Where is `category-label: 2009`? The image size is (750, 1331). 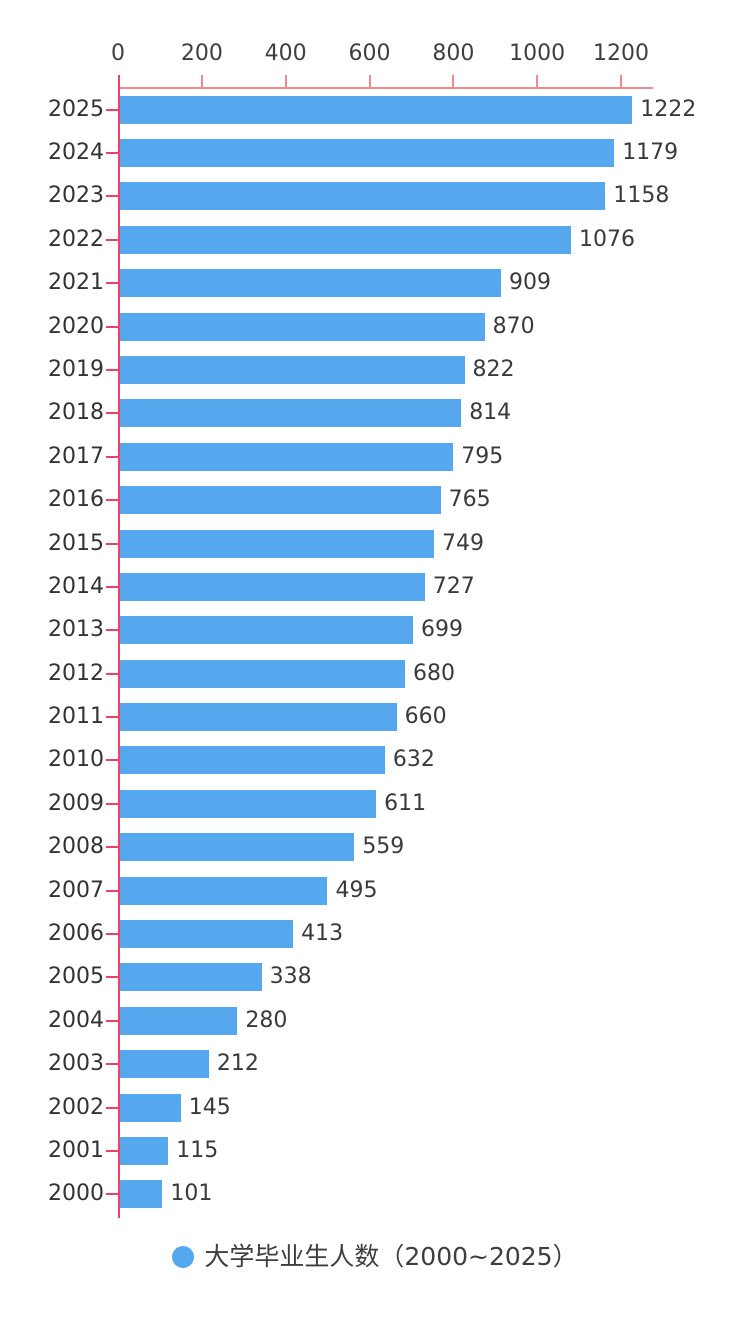
category-label: 2009 is located at coordinates (76, 803).